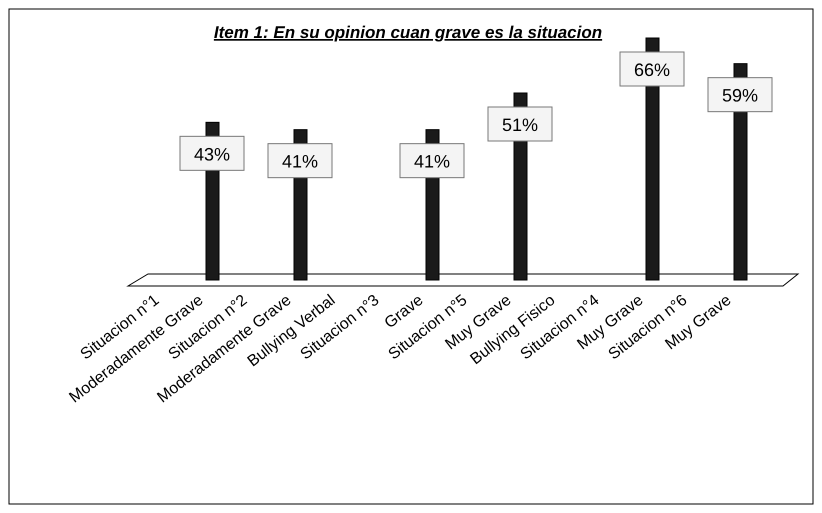 The width and height of the screenshot is (822, 513). Describe the element at coordinates (212, 154) in the screenshot. I see `data-label: 43%` at that location.